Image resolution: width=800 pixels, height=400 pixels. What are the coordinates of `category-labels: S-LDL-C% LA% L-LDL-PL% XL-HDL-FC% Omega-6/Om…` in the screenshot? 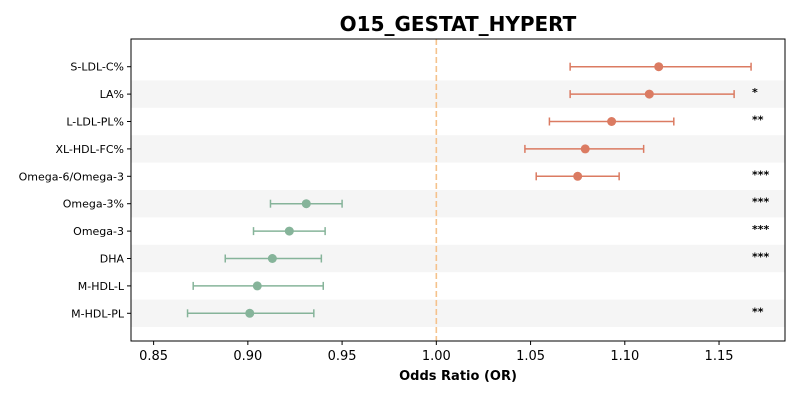 It's located at (75, 190).